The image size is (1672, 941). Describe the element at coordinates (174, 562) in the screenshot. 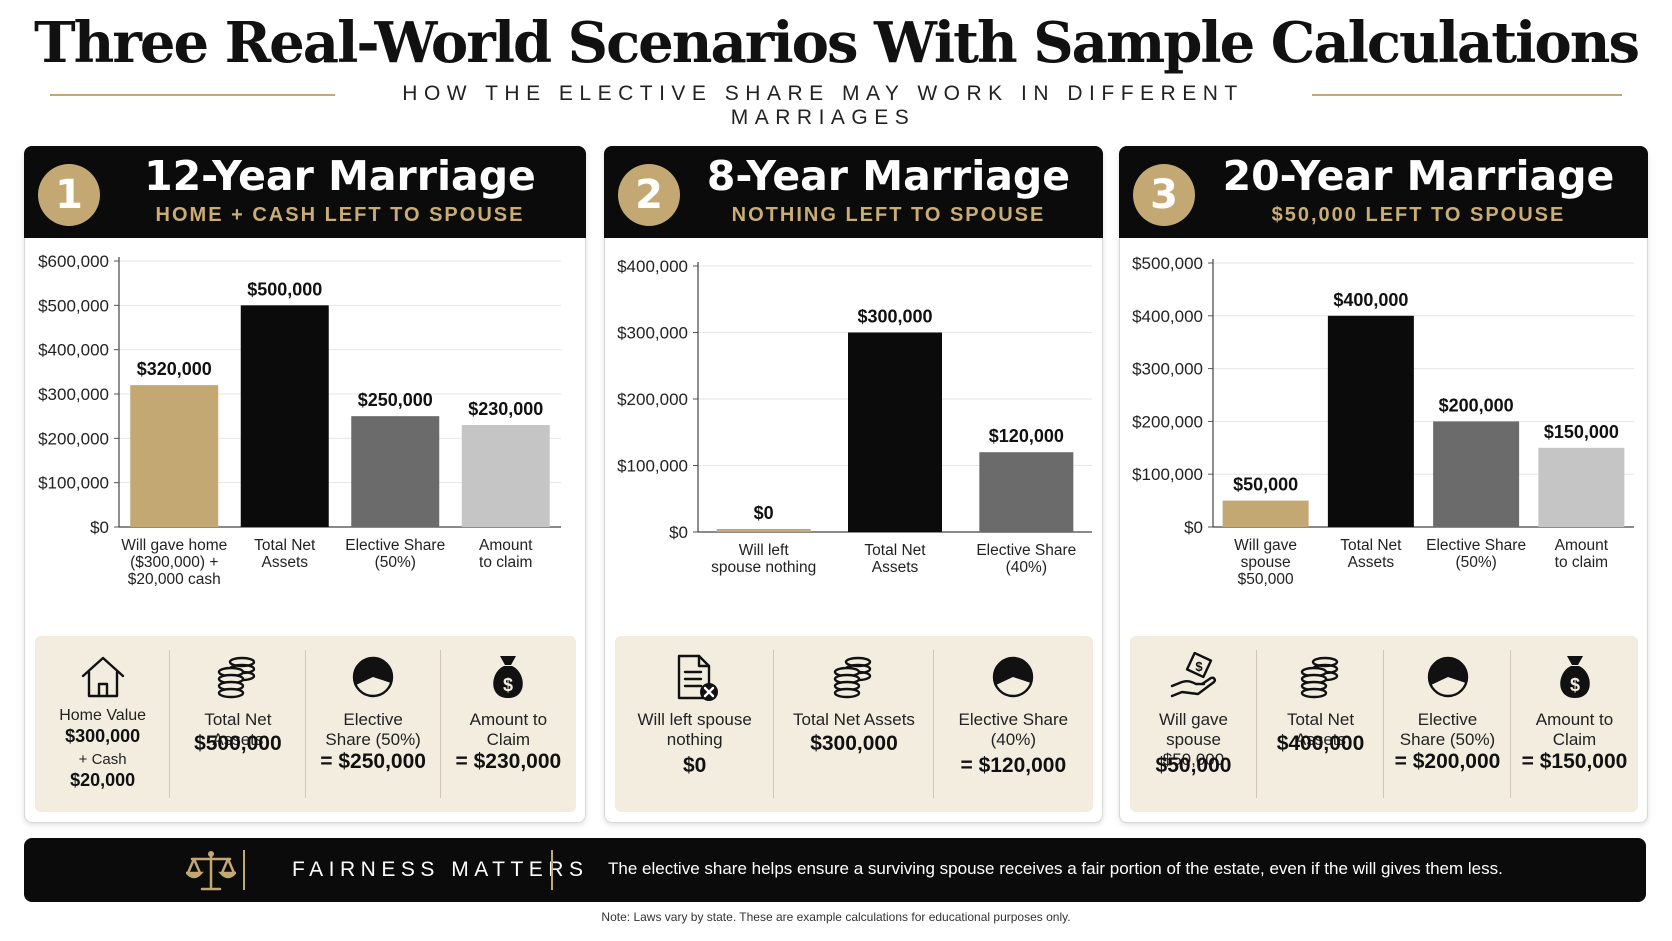

I see `x-category-label: Will gave home ($300,000) + $20,000 cash` at that location.